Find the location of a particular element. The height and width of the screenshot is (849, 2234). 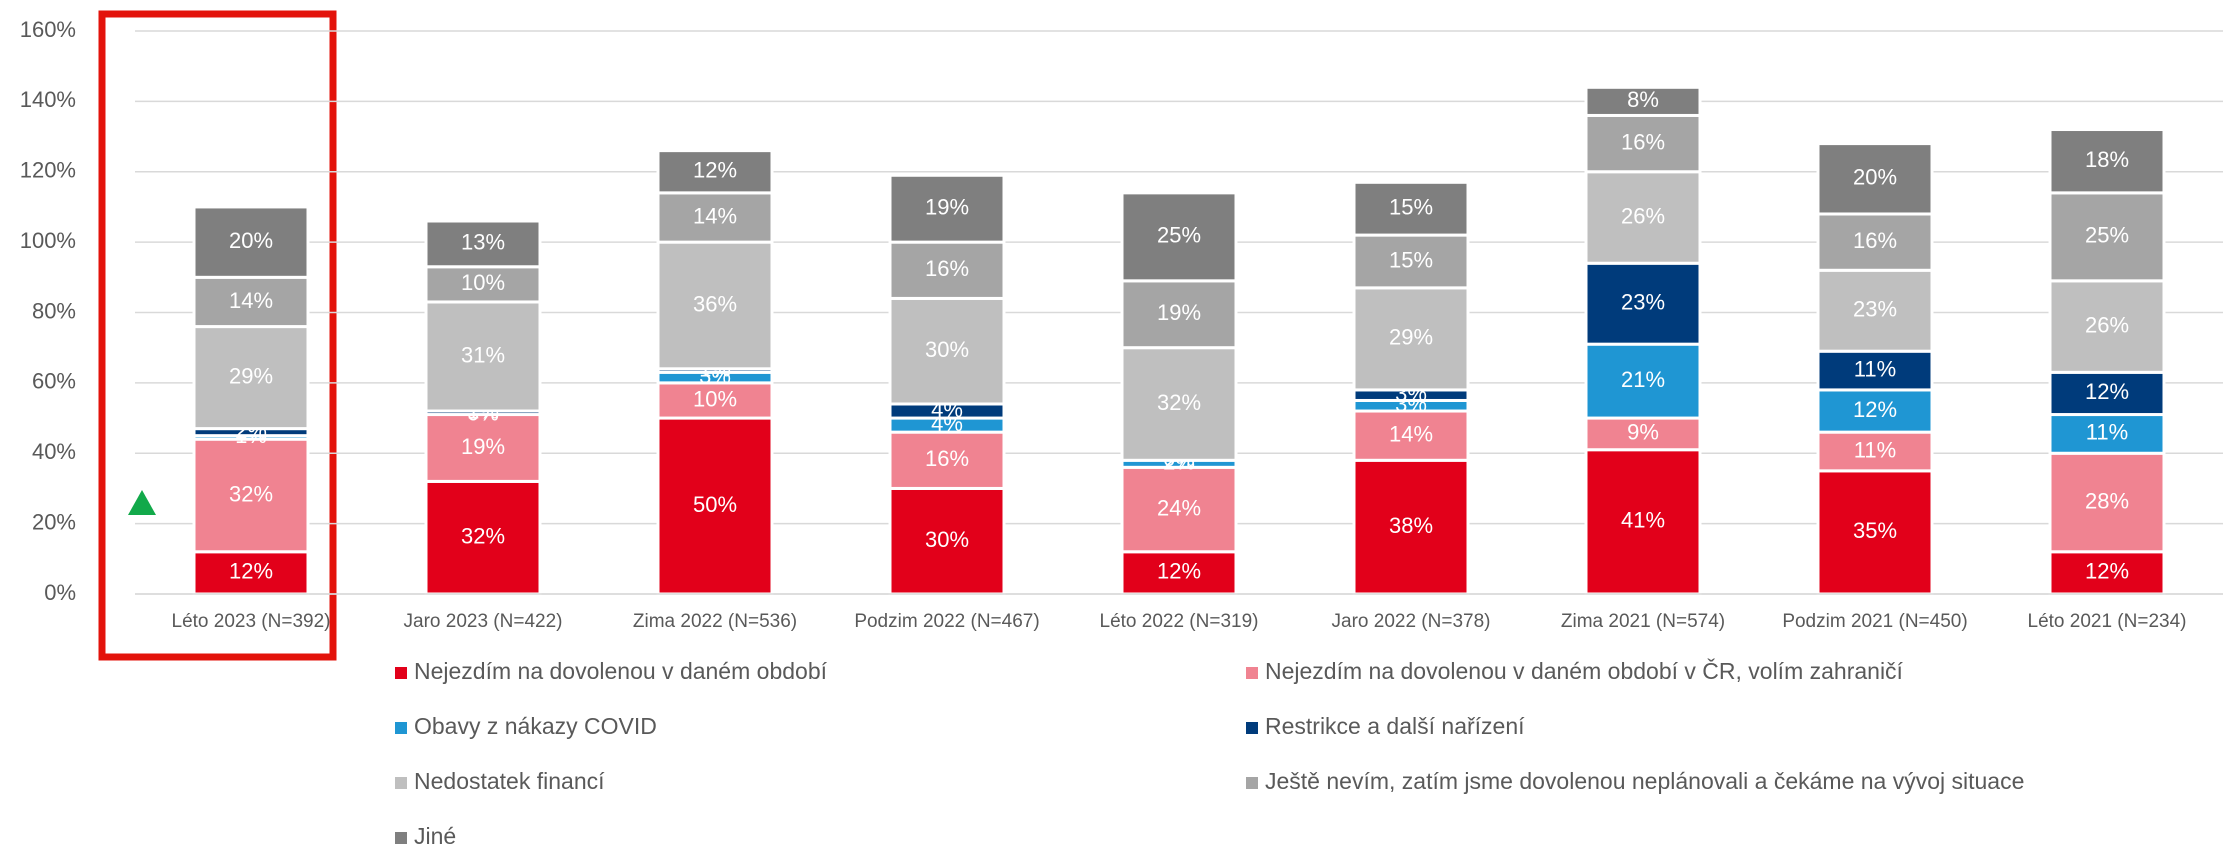

y-tick-label: 160% is located at coordinates (48, 29).